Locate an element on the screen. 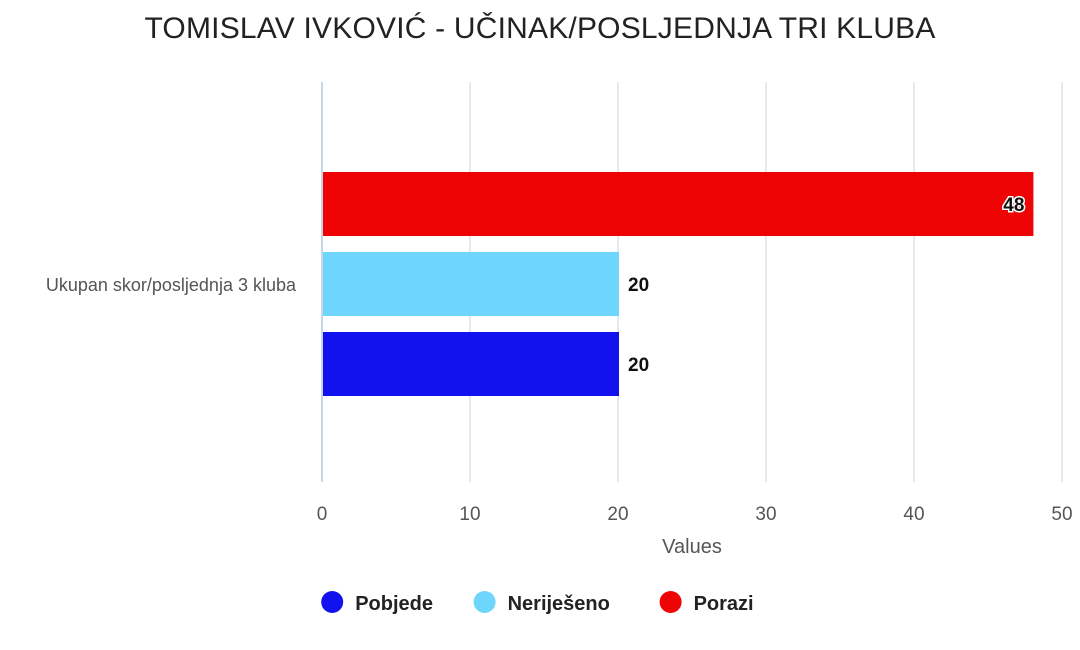 The image size is (1080, 650). legend-label: Porazi is located at coordinates (724, 604).